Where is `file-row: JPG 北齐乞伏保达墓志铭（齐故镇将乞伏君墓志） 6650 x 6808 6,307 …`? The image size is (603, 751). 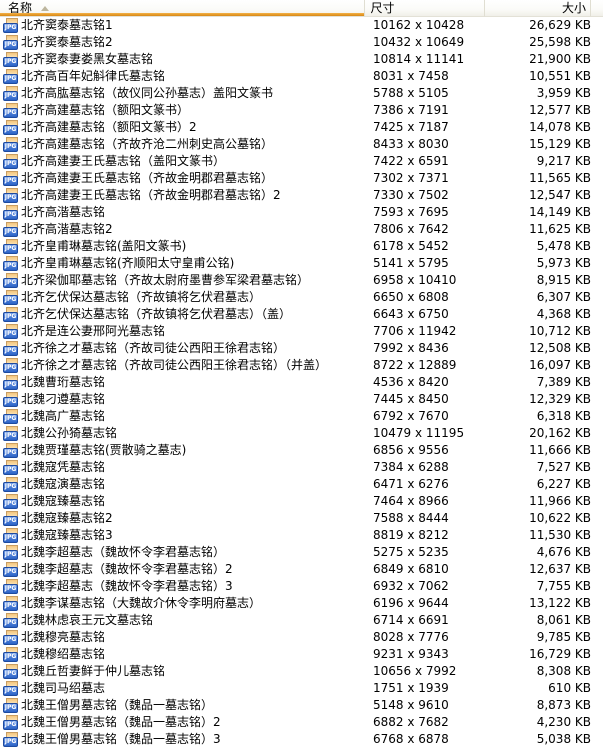
file-row: JPG 北齐乞伏保达墓志铭（齐故镇将乞伏君墓志） 6650 x 6808 6,307 … is located at coordinates (301, 297).